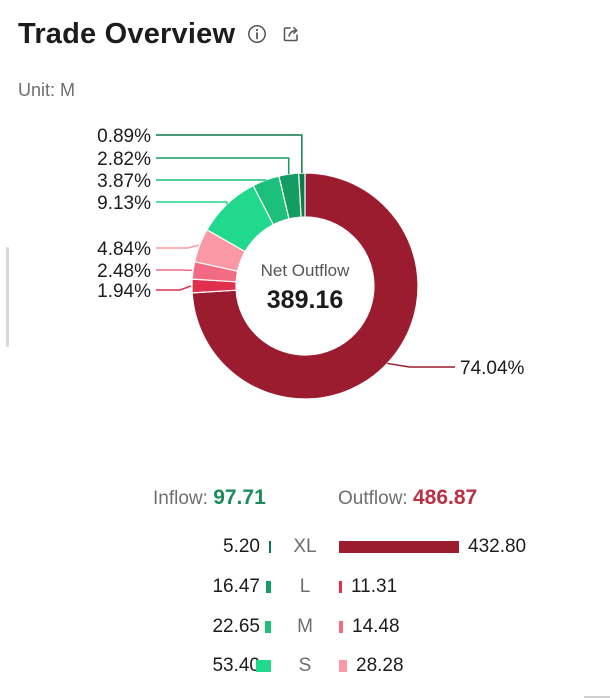 This screenshot has width=610, height=698. Describe the element at coordinates (343, 666) in the screenshot. I see `outflow-bar-s` at that location.